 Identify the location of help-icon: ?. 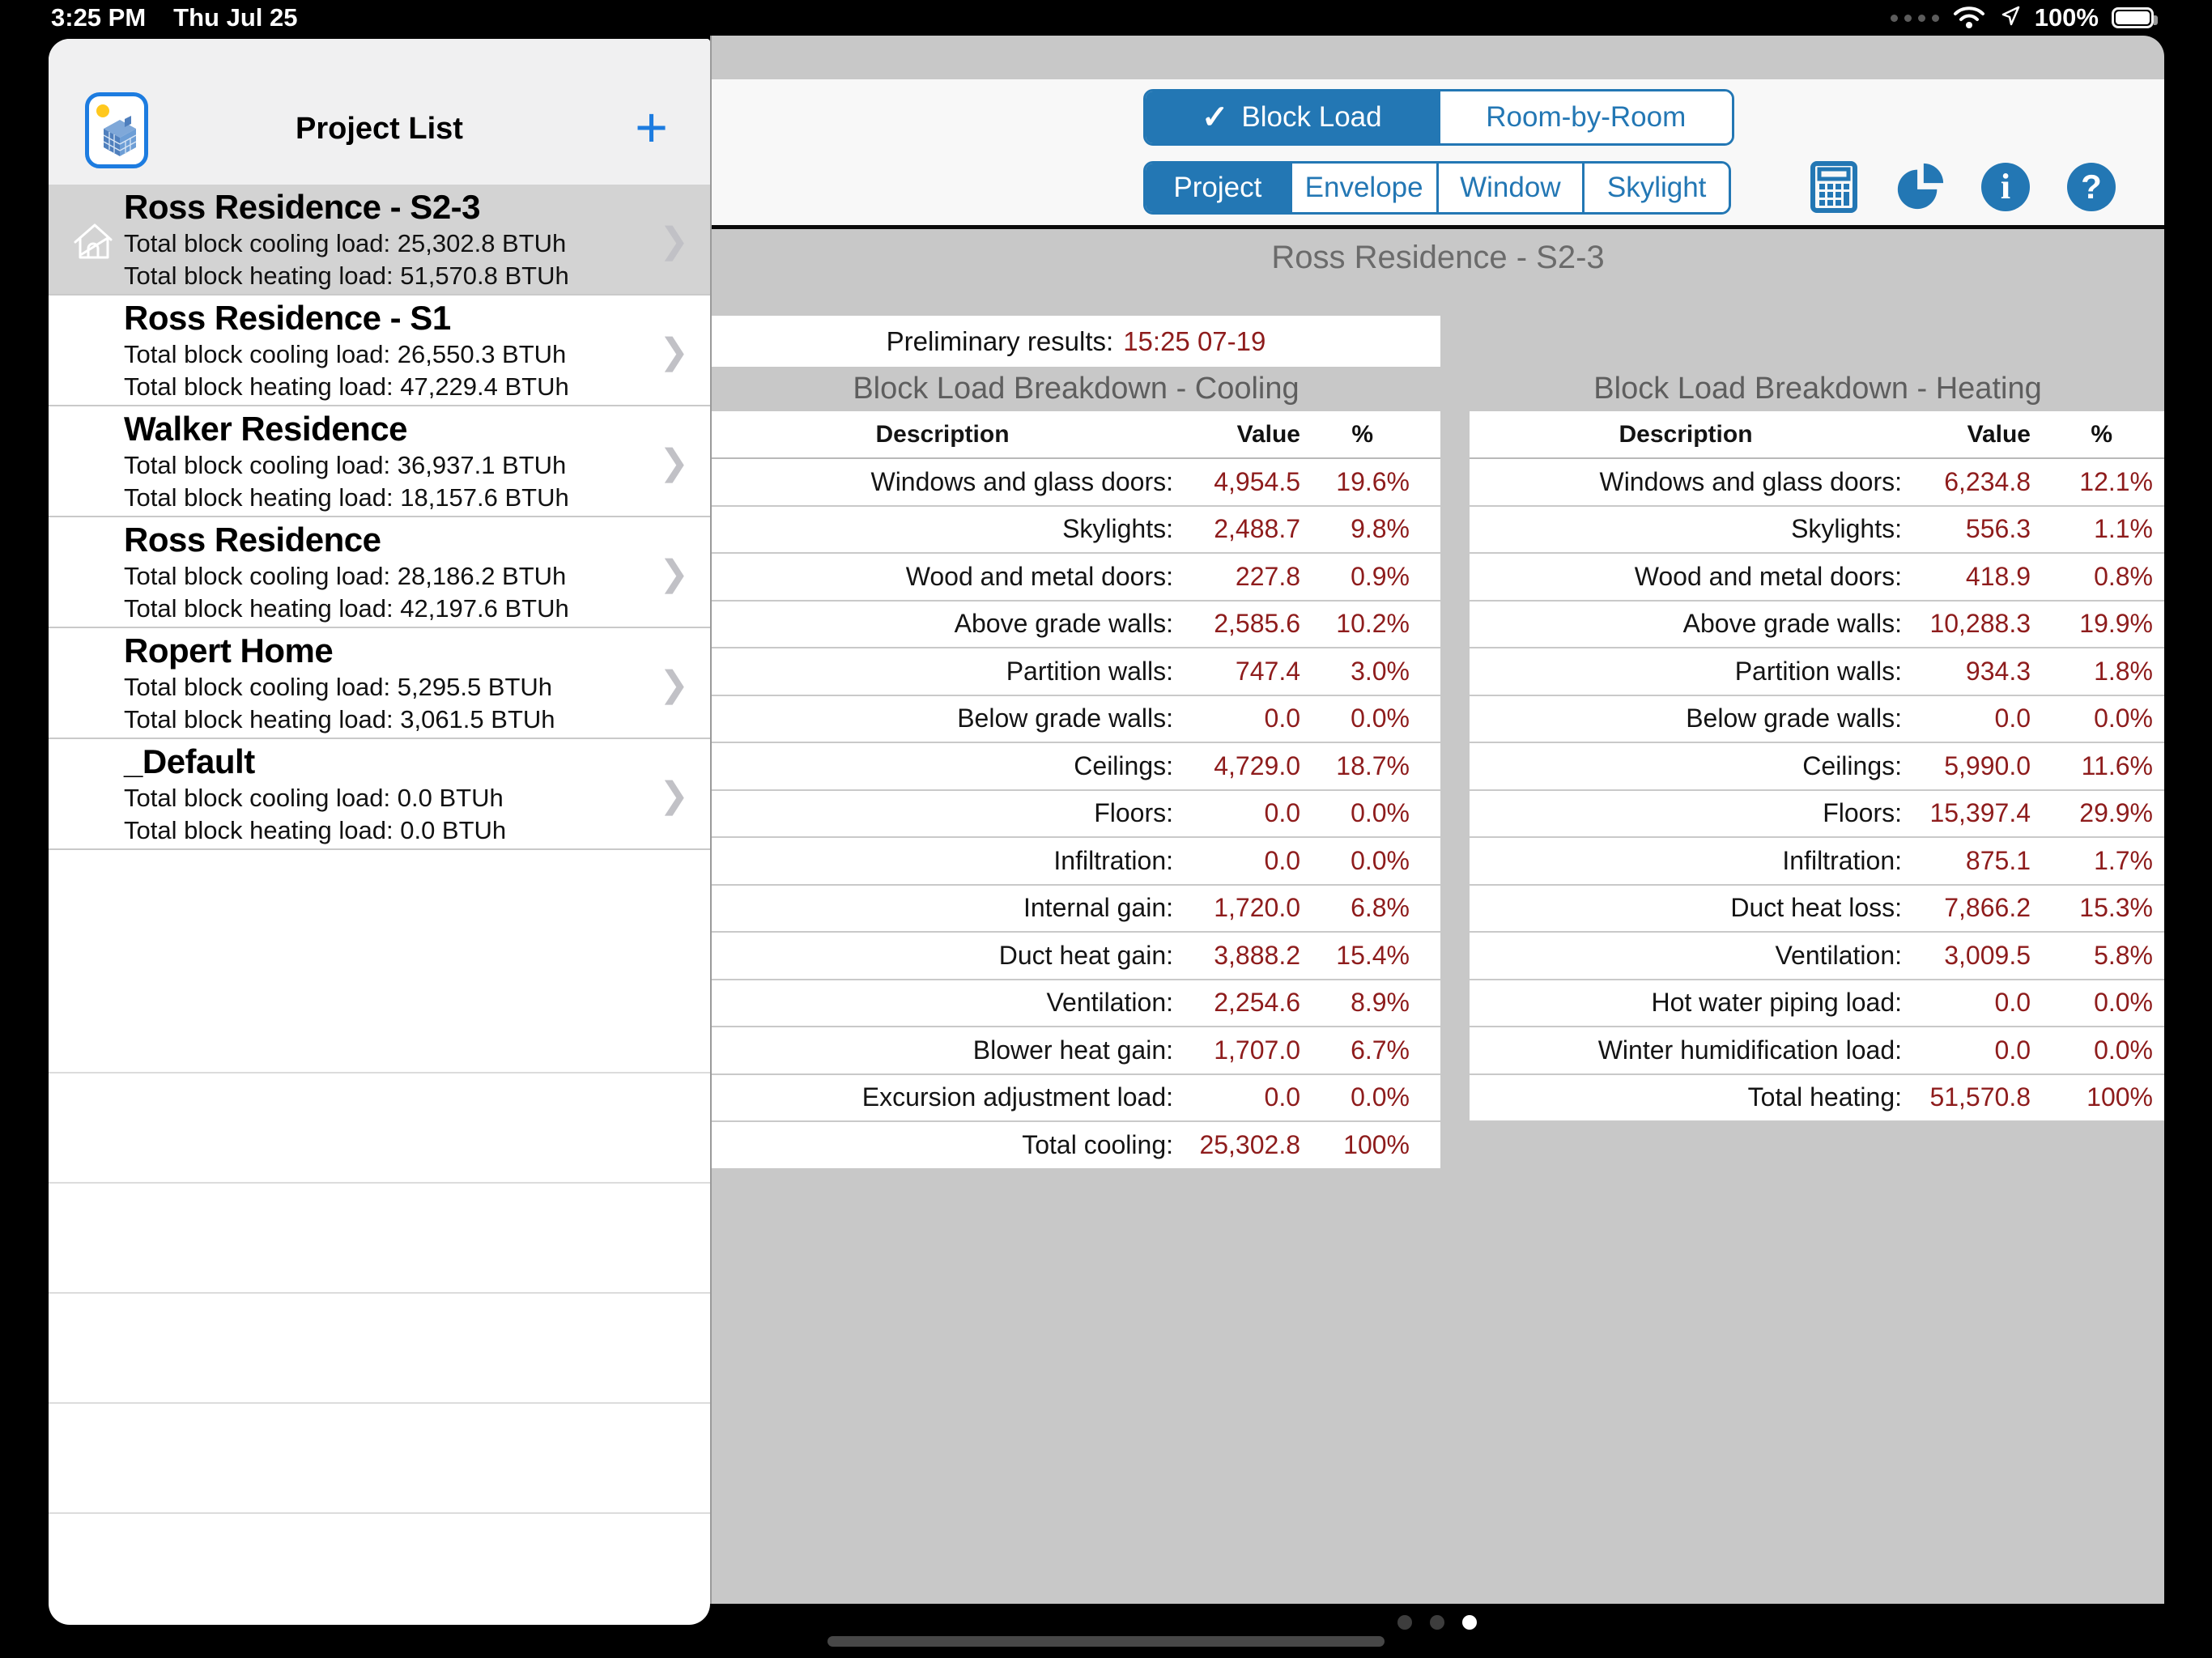
(2091, 187).